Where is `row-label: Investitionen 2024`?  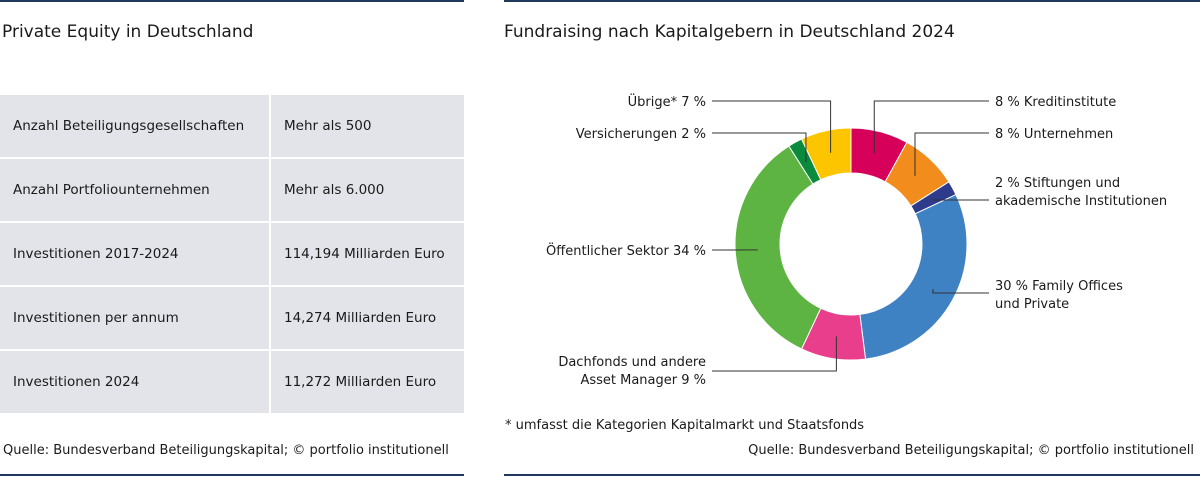
row-label: Investitionen 2024 is located at coordinates (135, 382).